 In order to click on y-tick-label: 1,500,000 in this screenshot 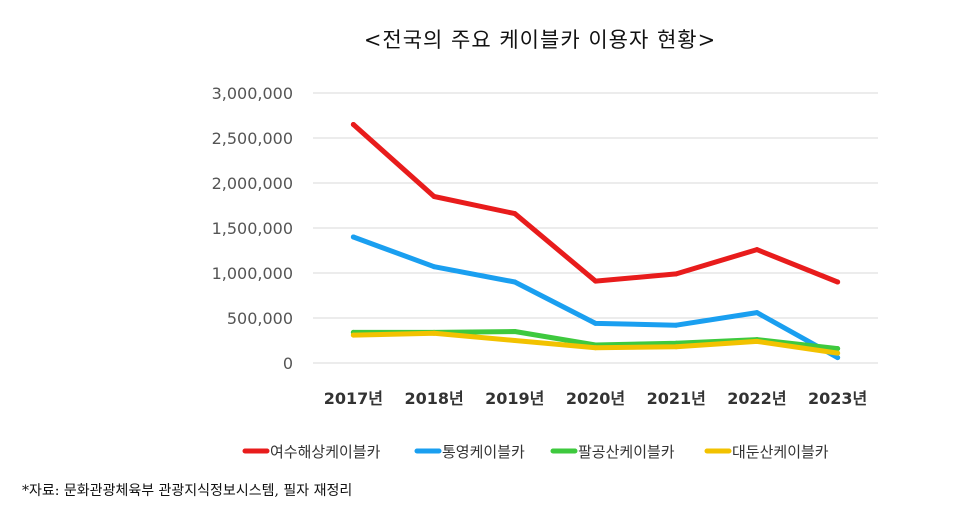, I will do `click(252, 228)`.